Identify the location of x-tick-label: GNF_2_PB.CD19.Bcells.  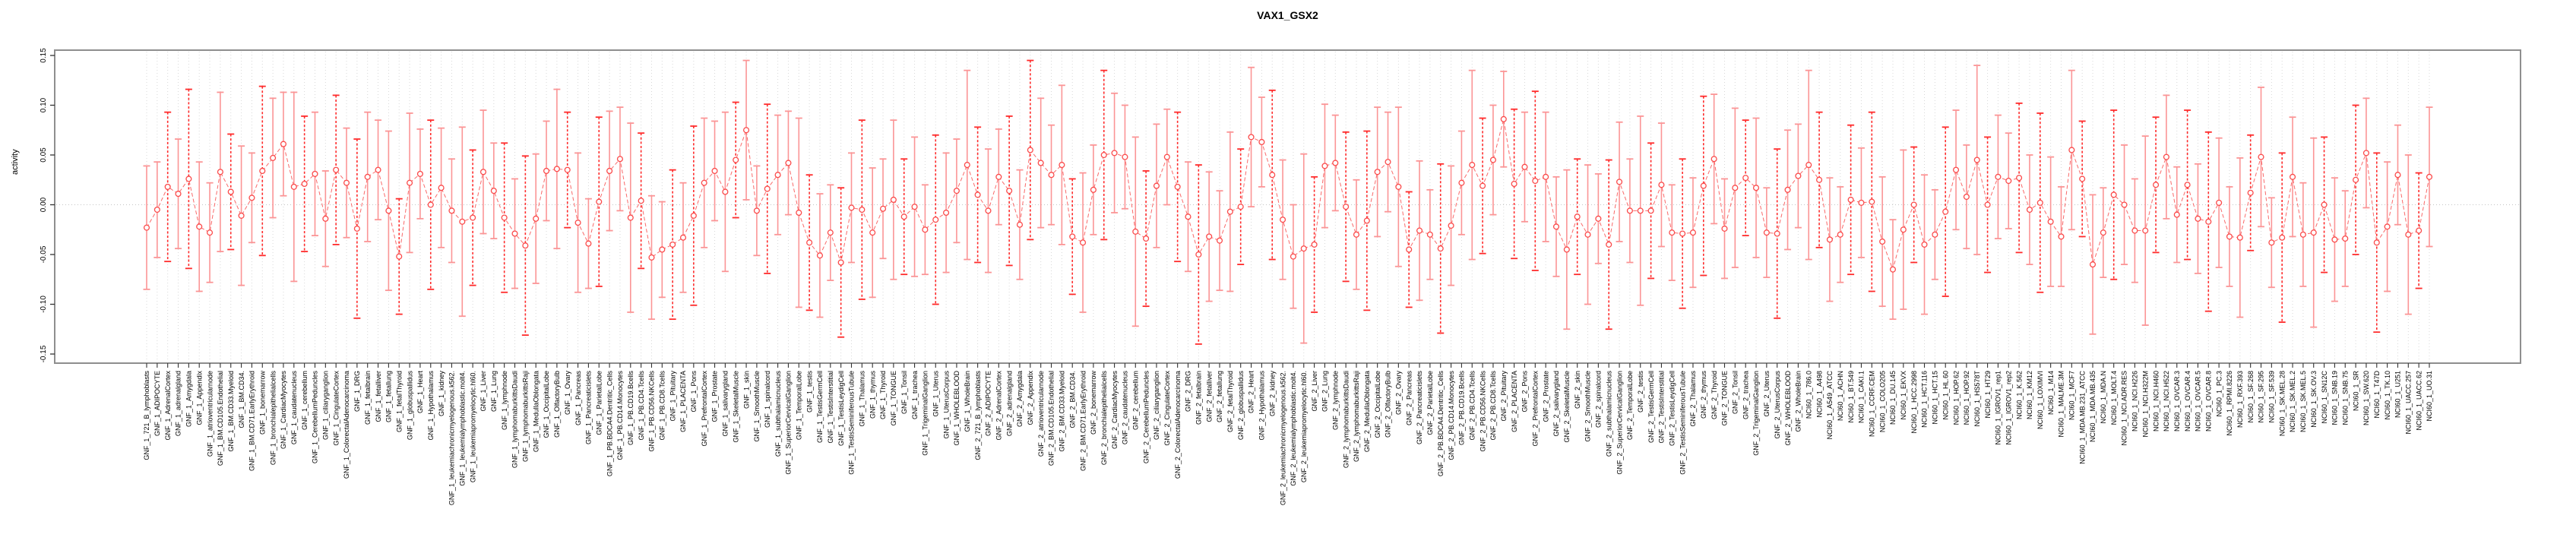
(1462, 408).